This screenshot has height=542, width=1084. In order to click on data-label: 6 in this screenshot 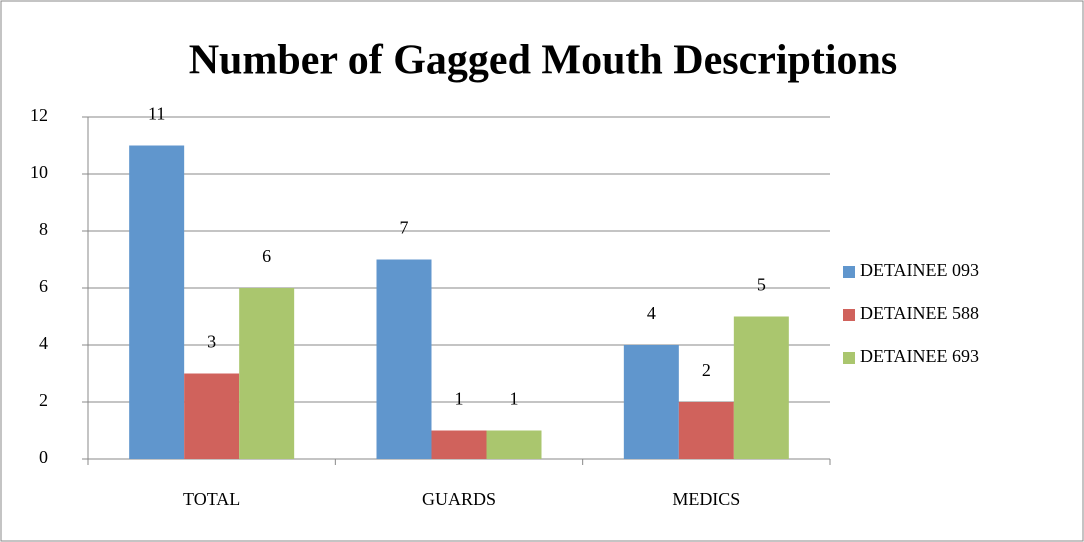, I will do `click(266, 256)`.